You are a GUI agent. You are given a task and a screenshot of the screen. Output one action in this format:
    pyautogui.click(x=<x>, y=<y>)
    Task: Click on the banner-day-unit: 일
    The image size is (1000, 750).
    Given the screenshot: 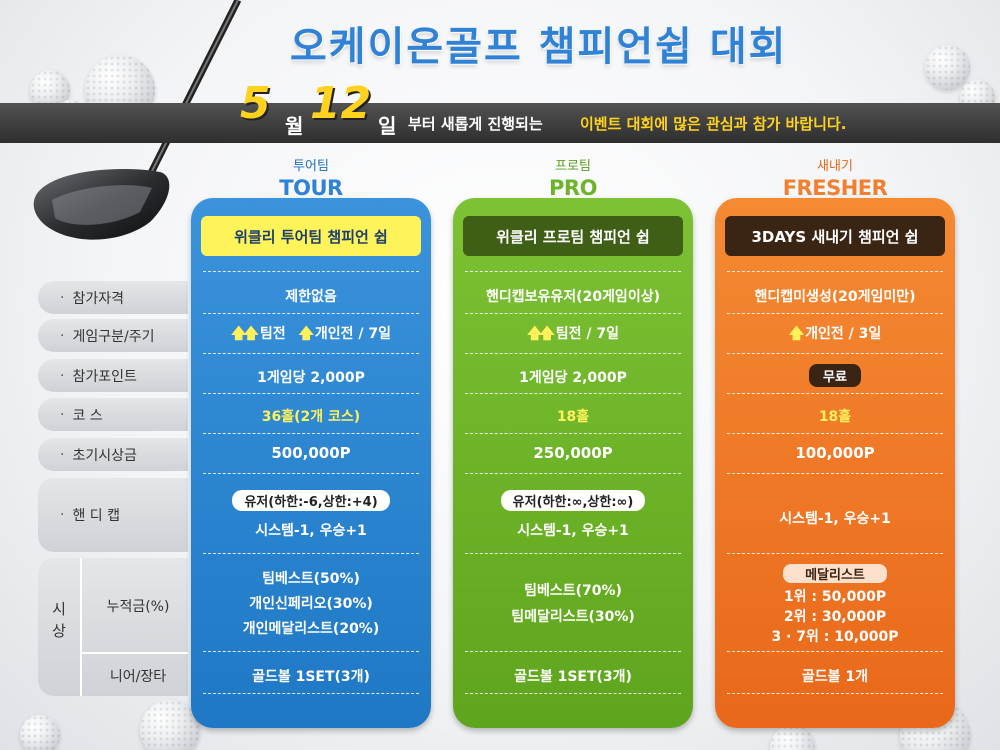 What is the action you would take?
    pyautogui.click(x=387, y=126)
    